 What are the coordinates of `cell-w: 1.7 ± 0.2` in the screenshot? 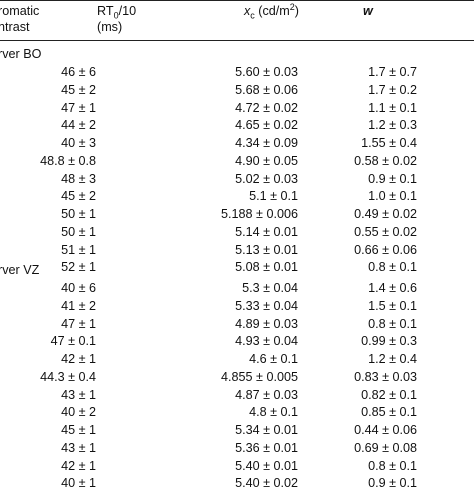 It's located at (392, 89).